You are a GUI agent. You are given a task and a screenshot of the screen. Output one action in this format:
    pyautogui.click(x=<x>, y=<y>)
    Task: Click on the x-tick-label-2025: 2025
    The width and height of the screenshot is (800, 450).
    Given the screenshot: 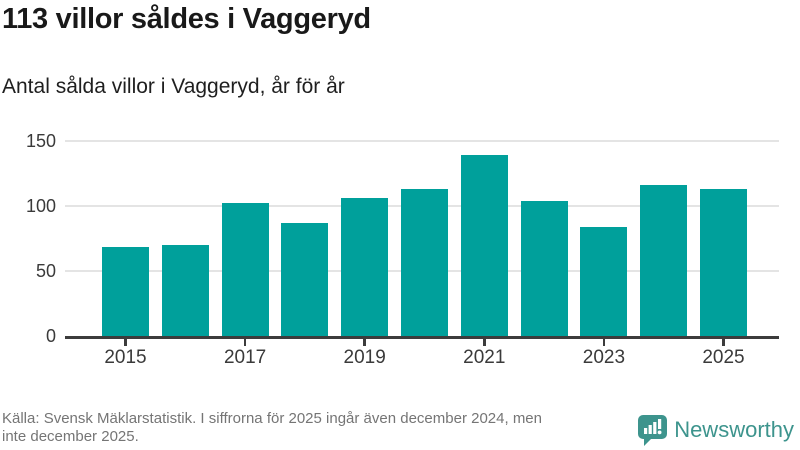 What is the action you would take?
    pyautogui.click(x=723, y=357)
    